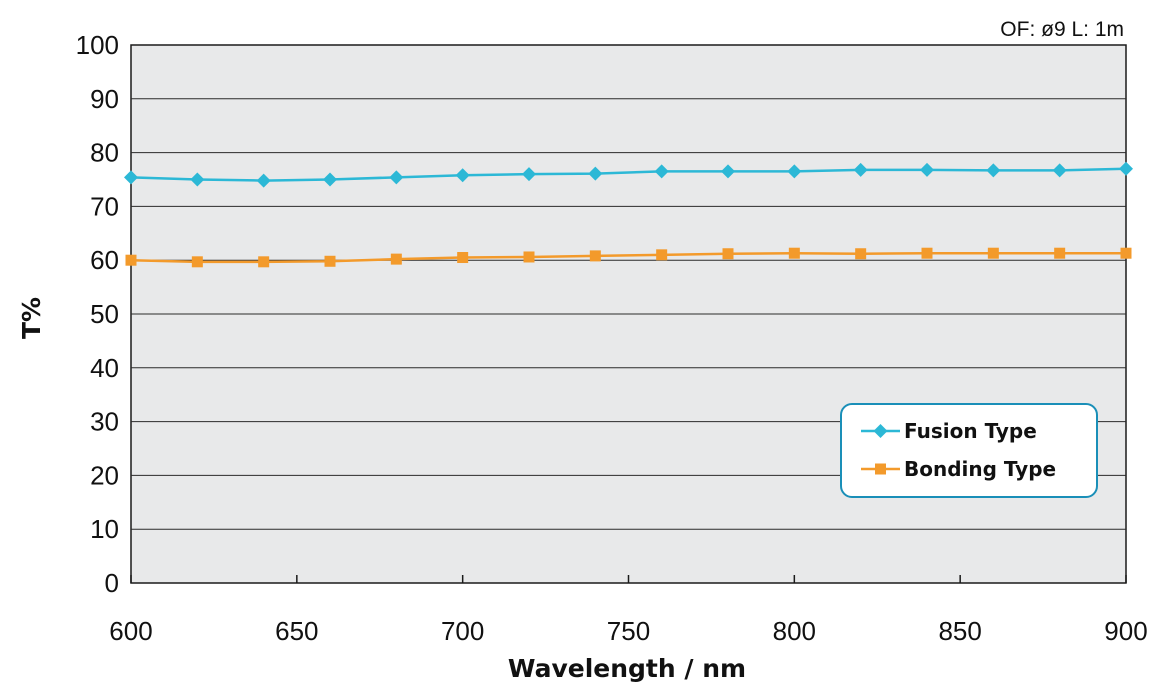  What do you see at coordinates (794, 631) in the screenshot?
I see `x-tick-label: 800` at bounding box center [794, 631].